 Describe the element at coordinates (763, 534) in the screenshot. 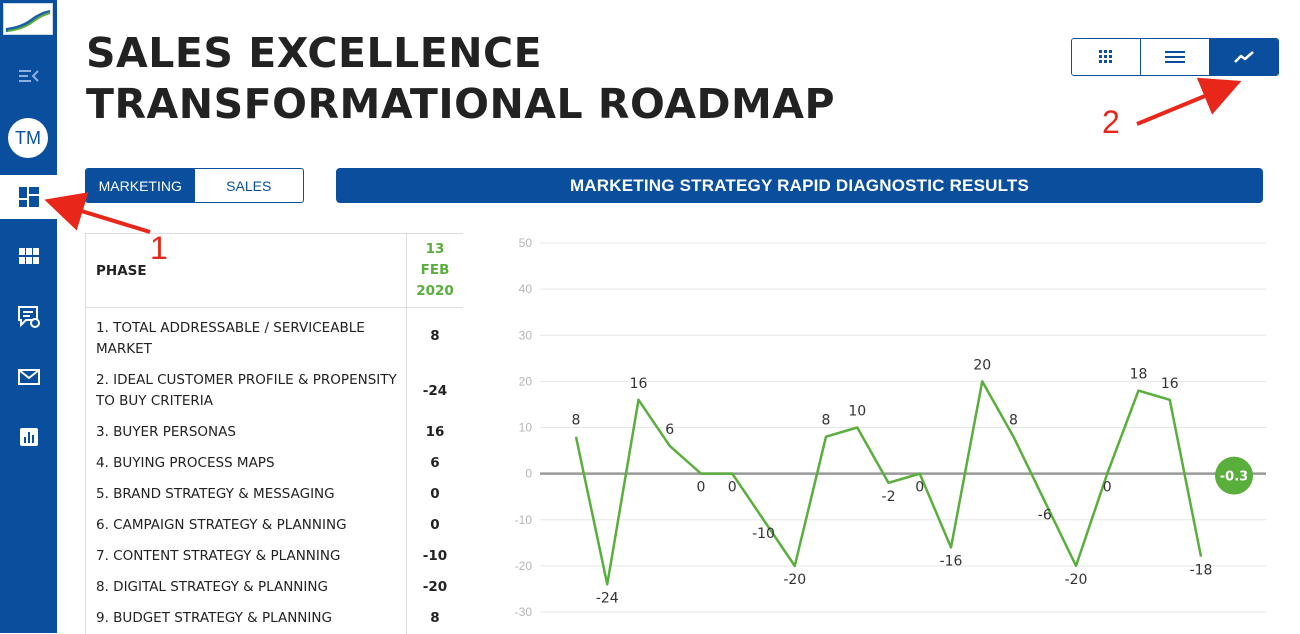

I see `data-label: -10` at that location.